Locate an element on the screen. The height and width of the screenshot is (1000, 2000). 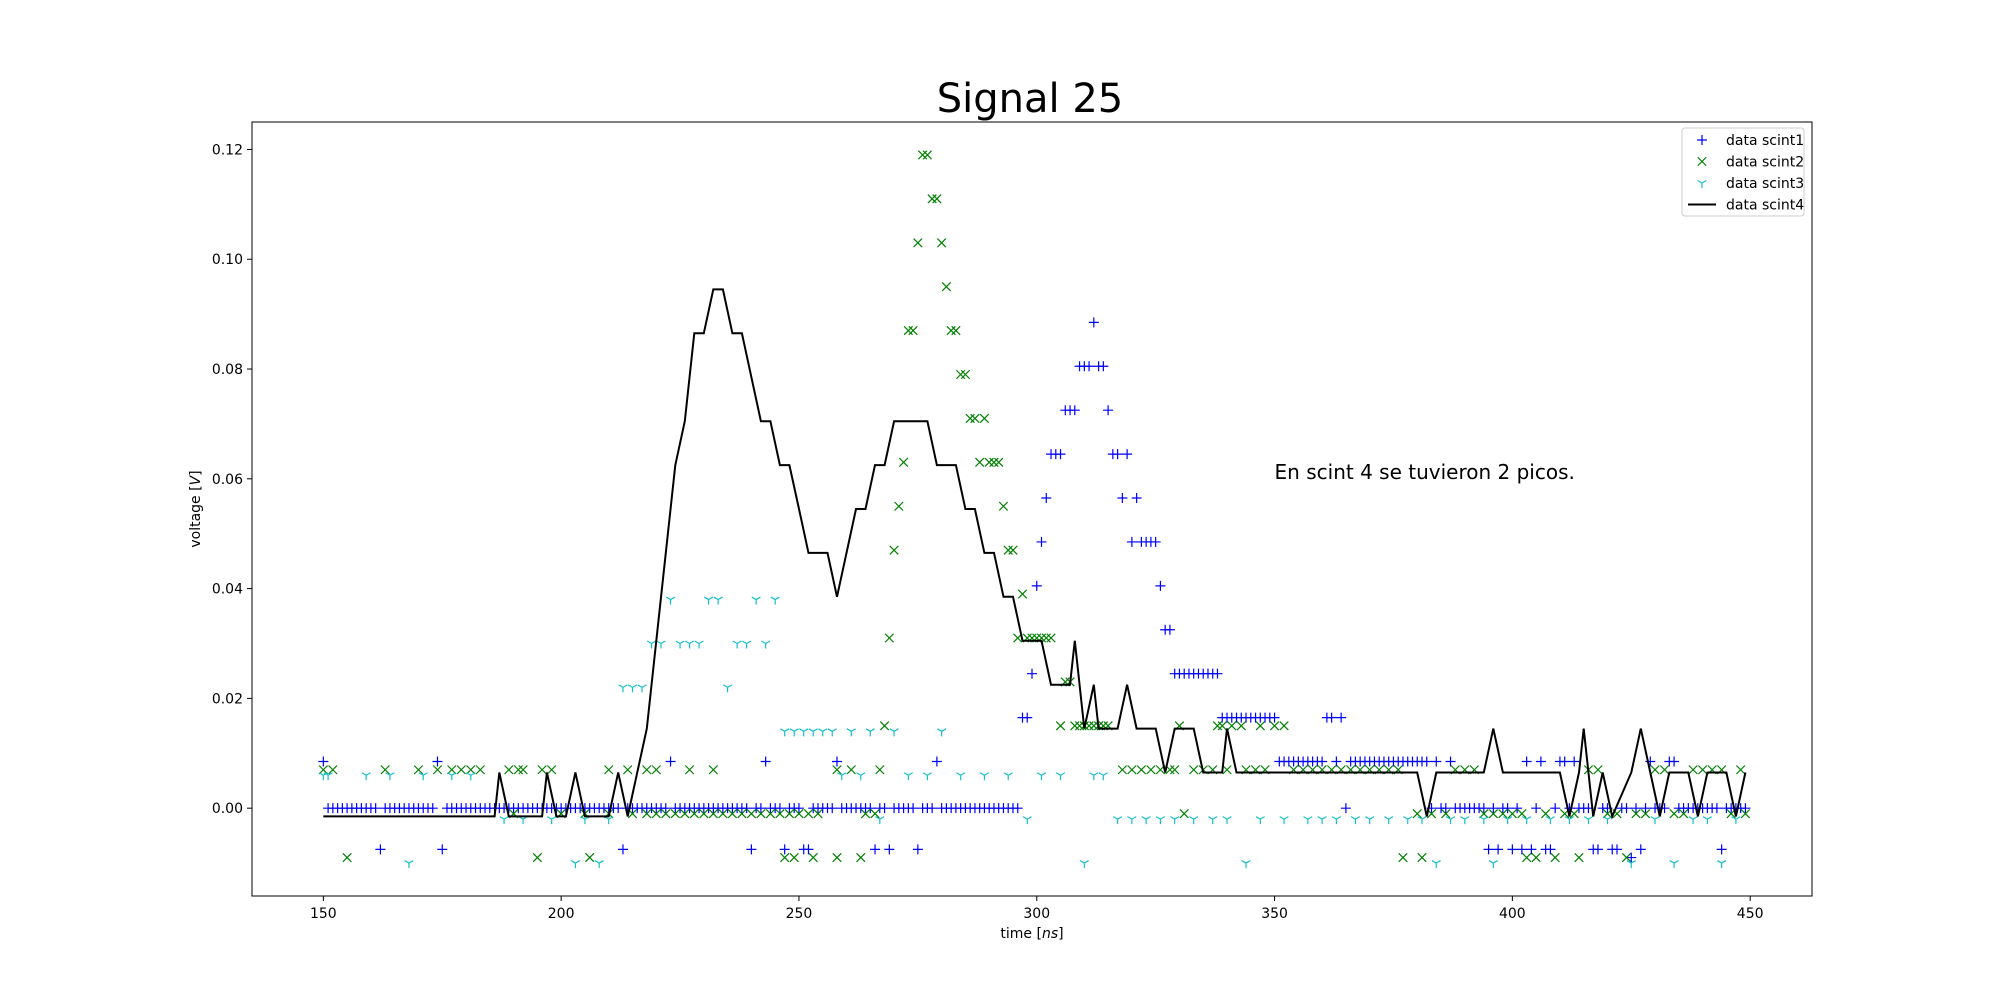
y-tick-label: 0.02 is located at coordinates (227, 699).